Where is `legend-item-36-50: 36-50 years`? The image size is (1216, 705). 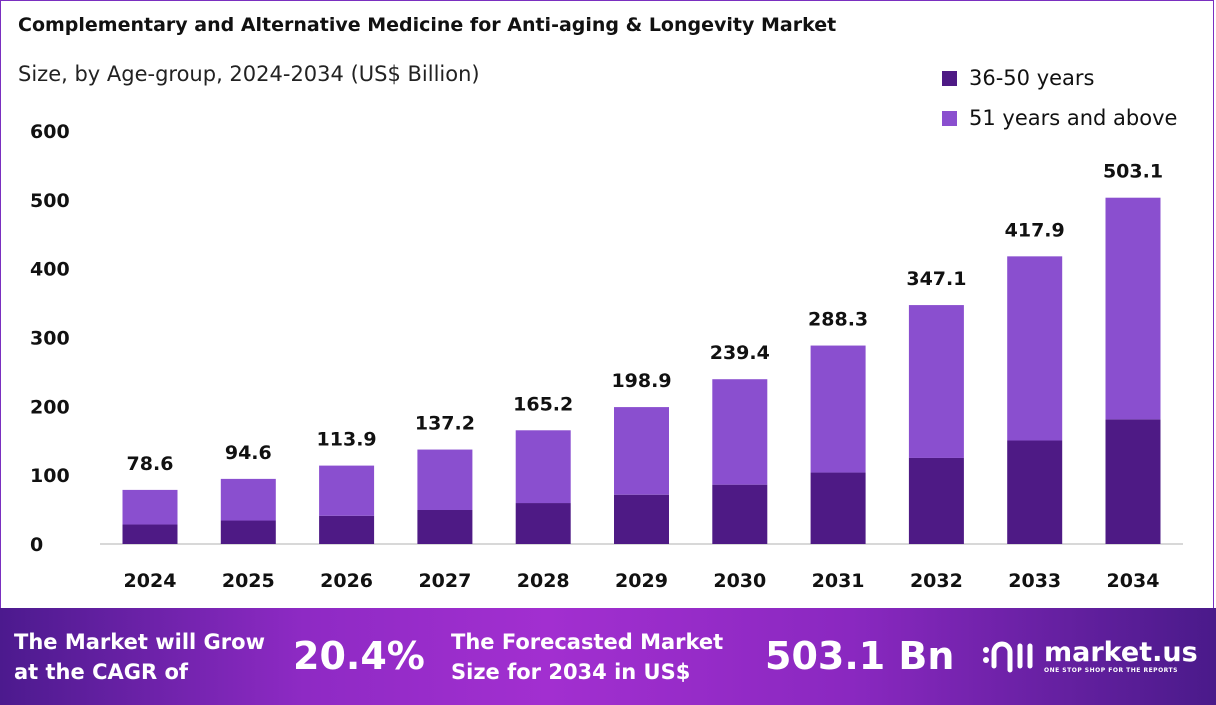
legend-item-36-50: 36-50 years is located at coordinates (1059, 78).